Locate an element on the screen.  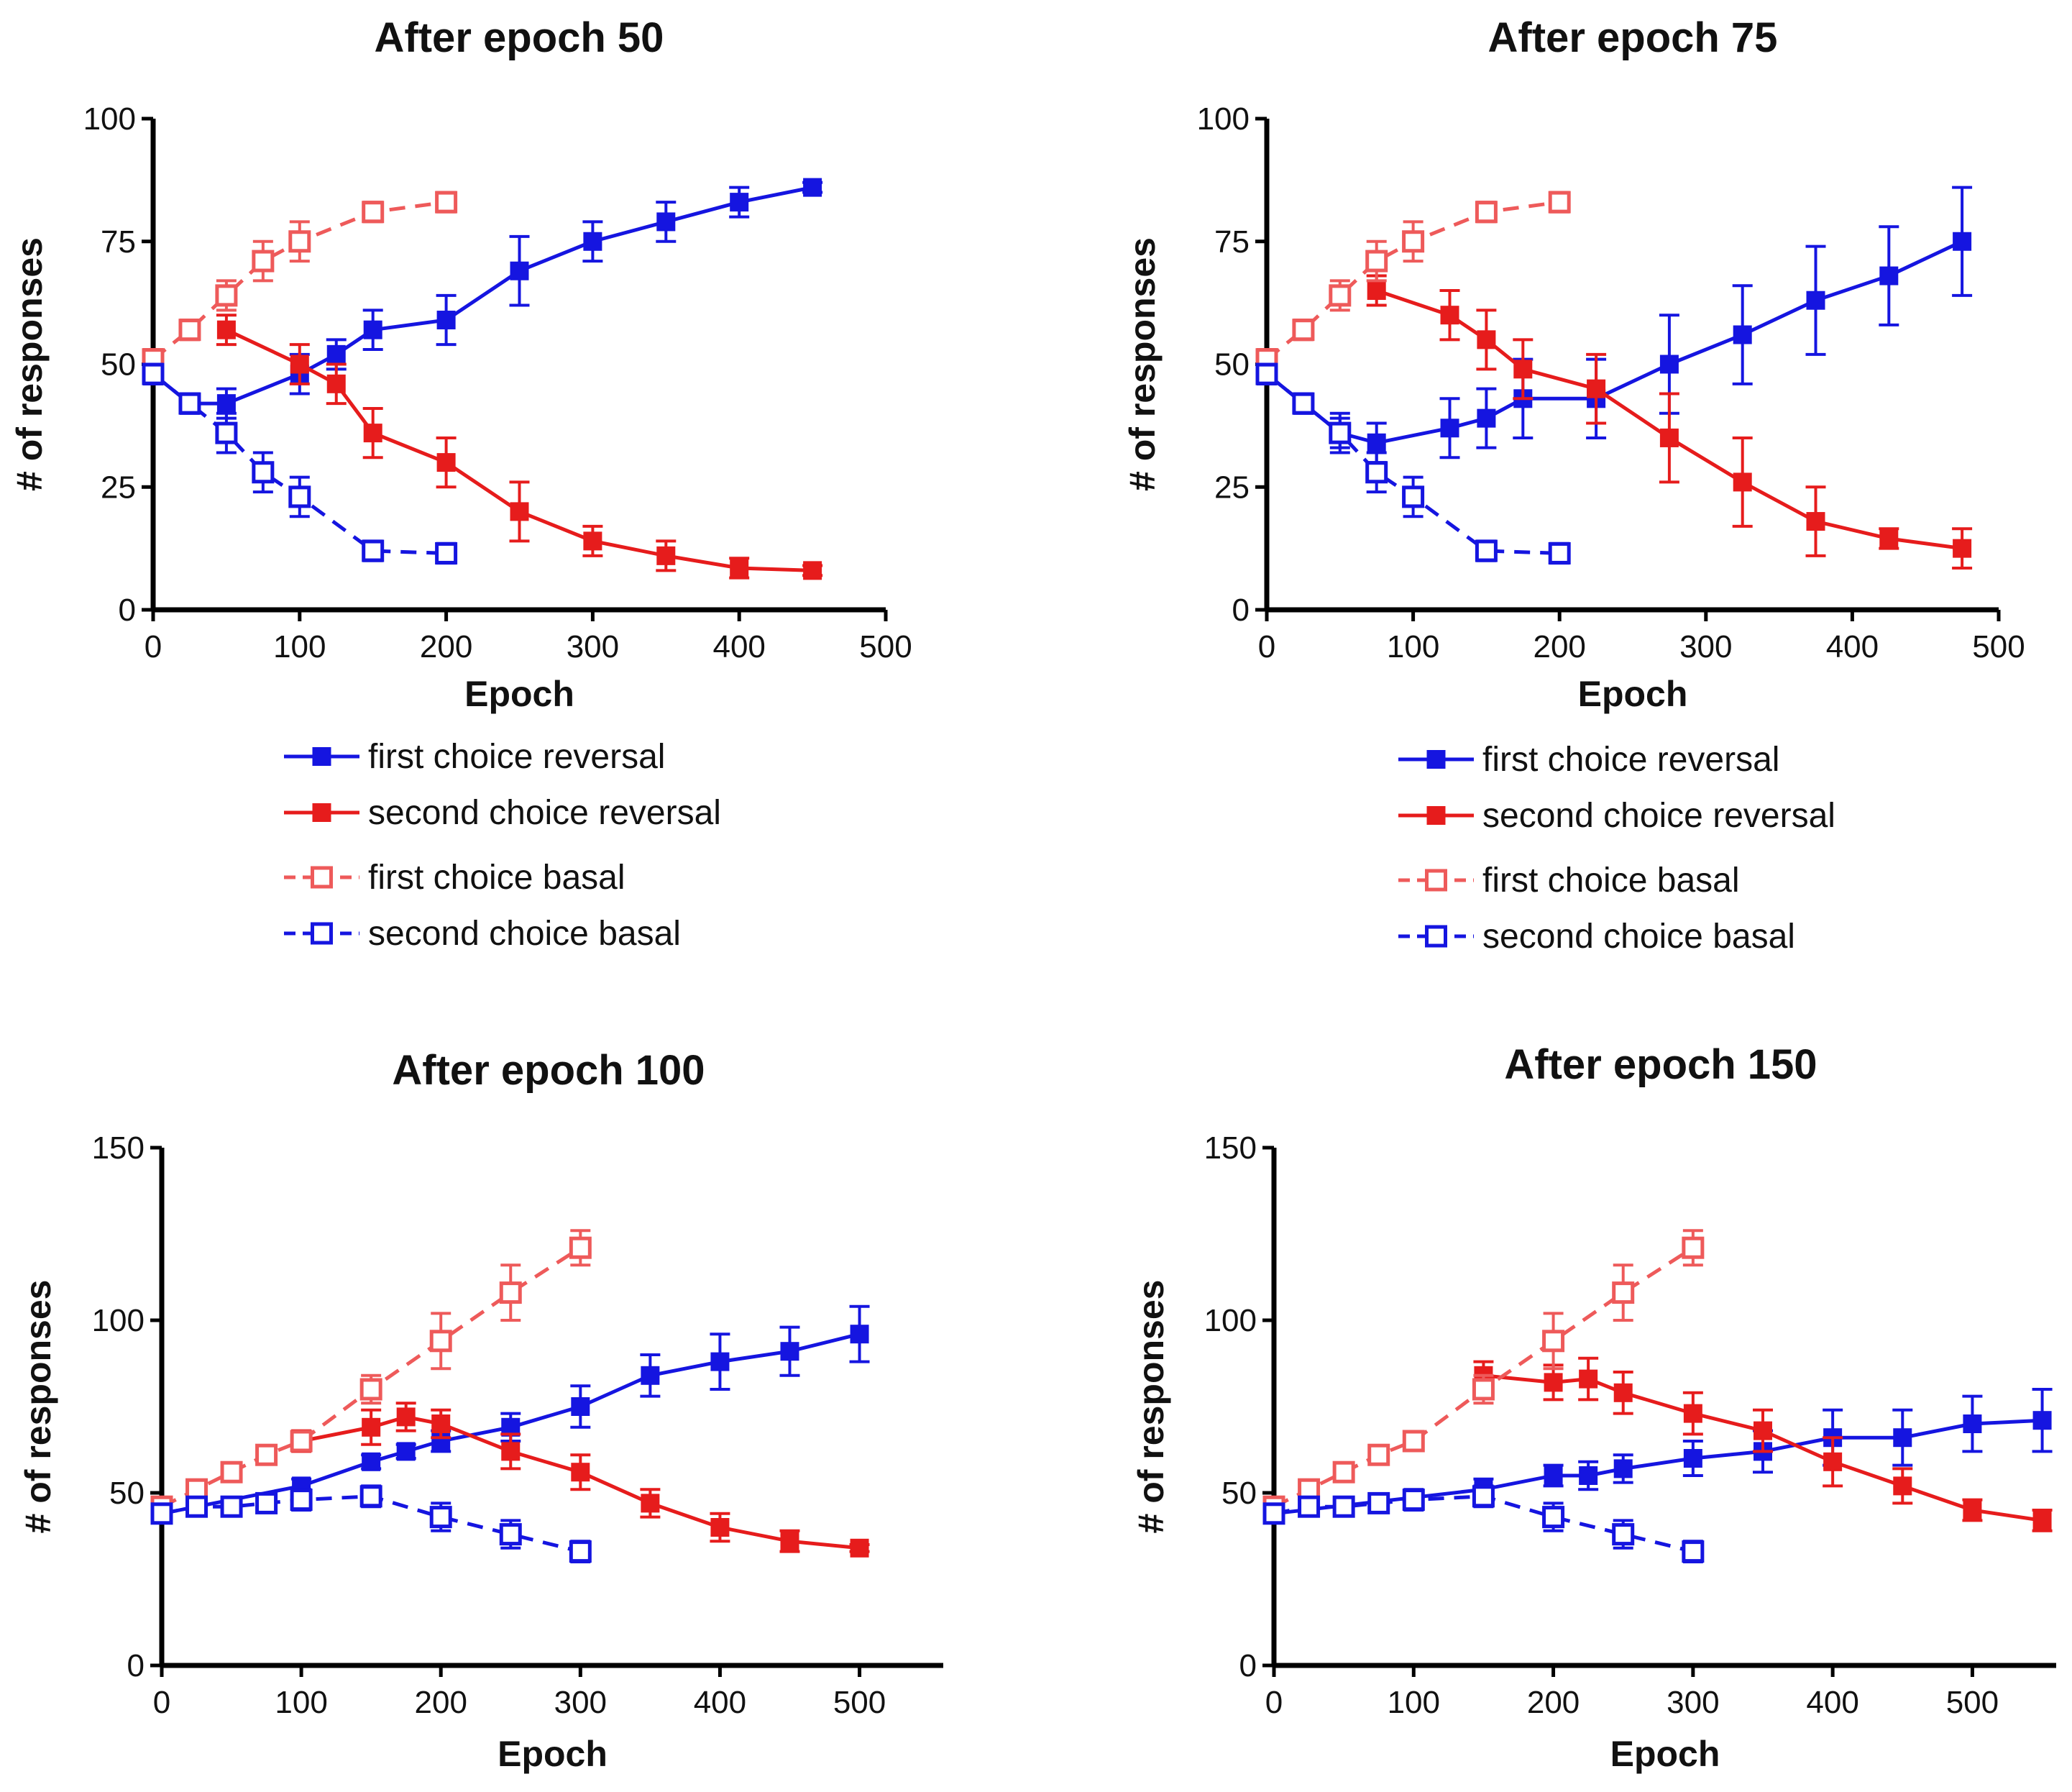
x-axis-label: Epoch is located at coordinates (519, 694).